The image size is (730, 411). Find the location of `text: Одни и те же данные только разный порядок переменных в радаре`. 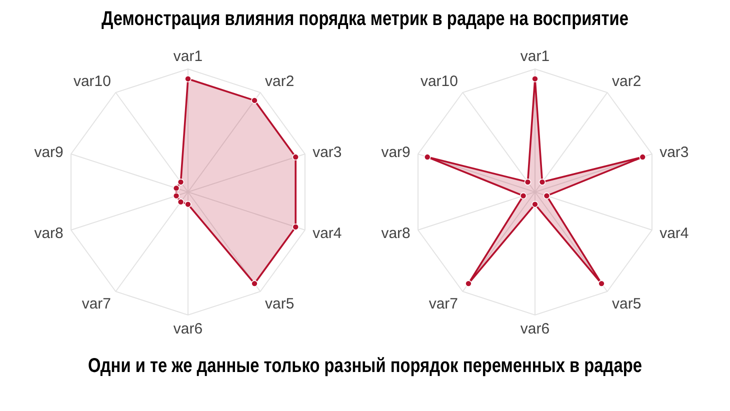

text: Одни и те же данные только разный порядок переменных в радаре is located at coordinates (365, 366).